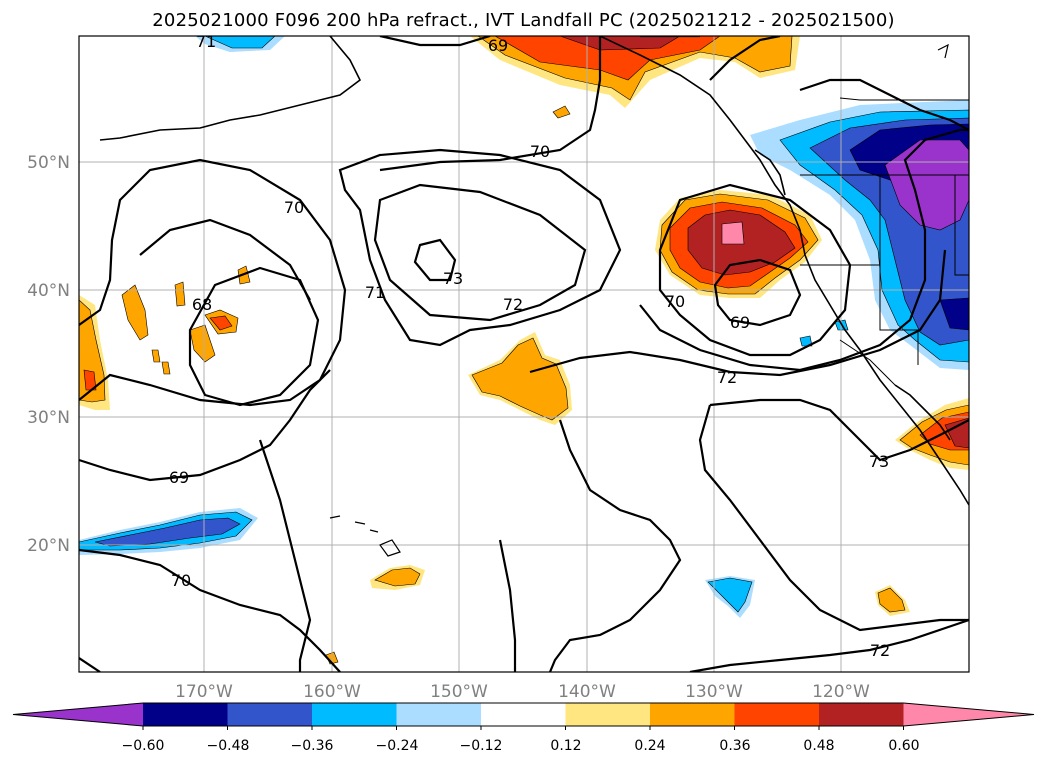 Image resolution: width=1047 pixels, height=765 pixels. I want to click on colorbar-tick: 0.36, so click(734, 746).